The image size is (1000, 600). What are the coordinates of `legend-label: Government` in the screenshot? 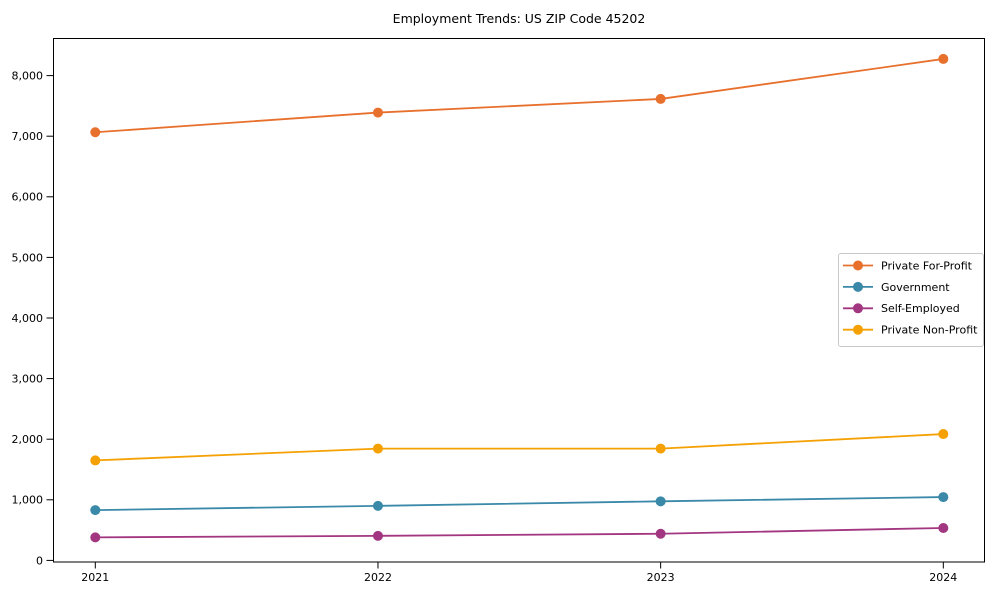 It's located at (915, 287).